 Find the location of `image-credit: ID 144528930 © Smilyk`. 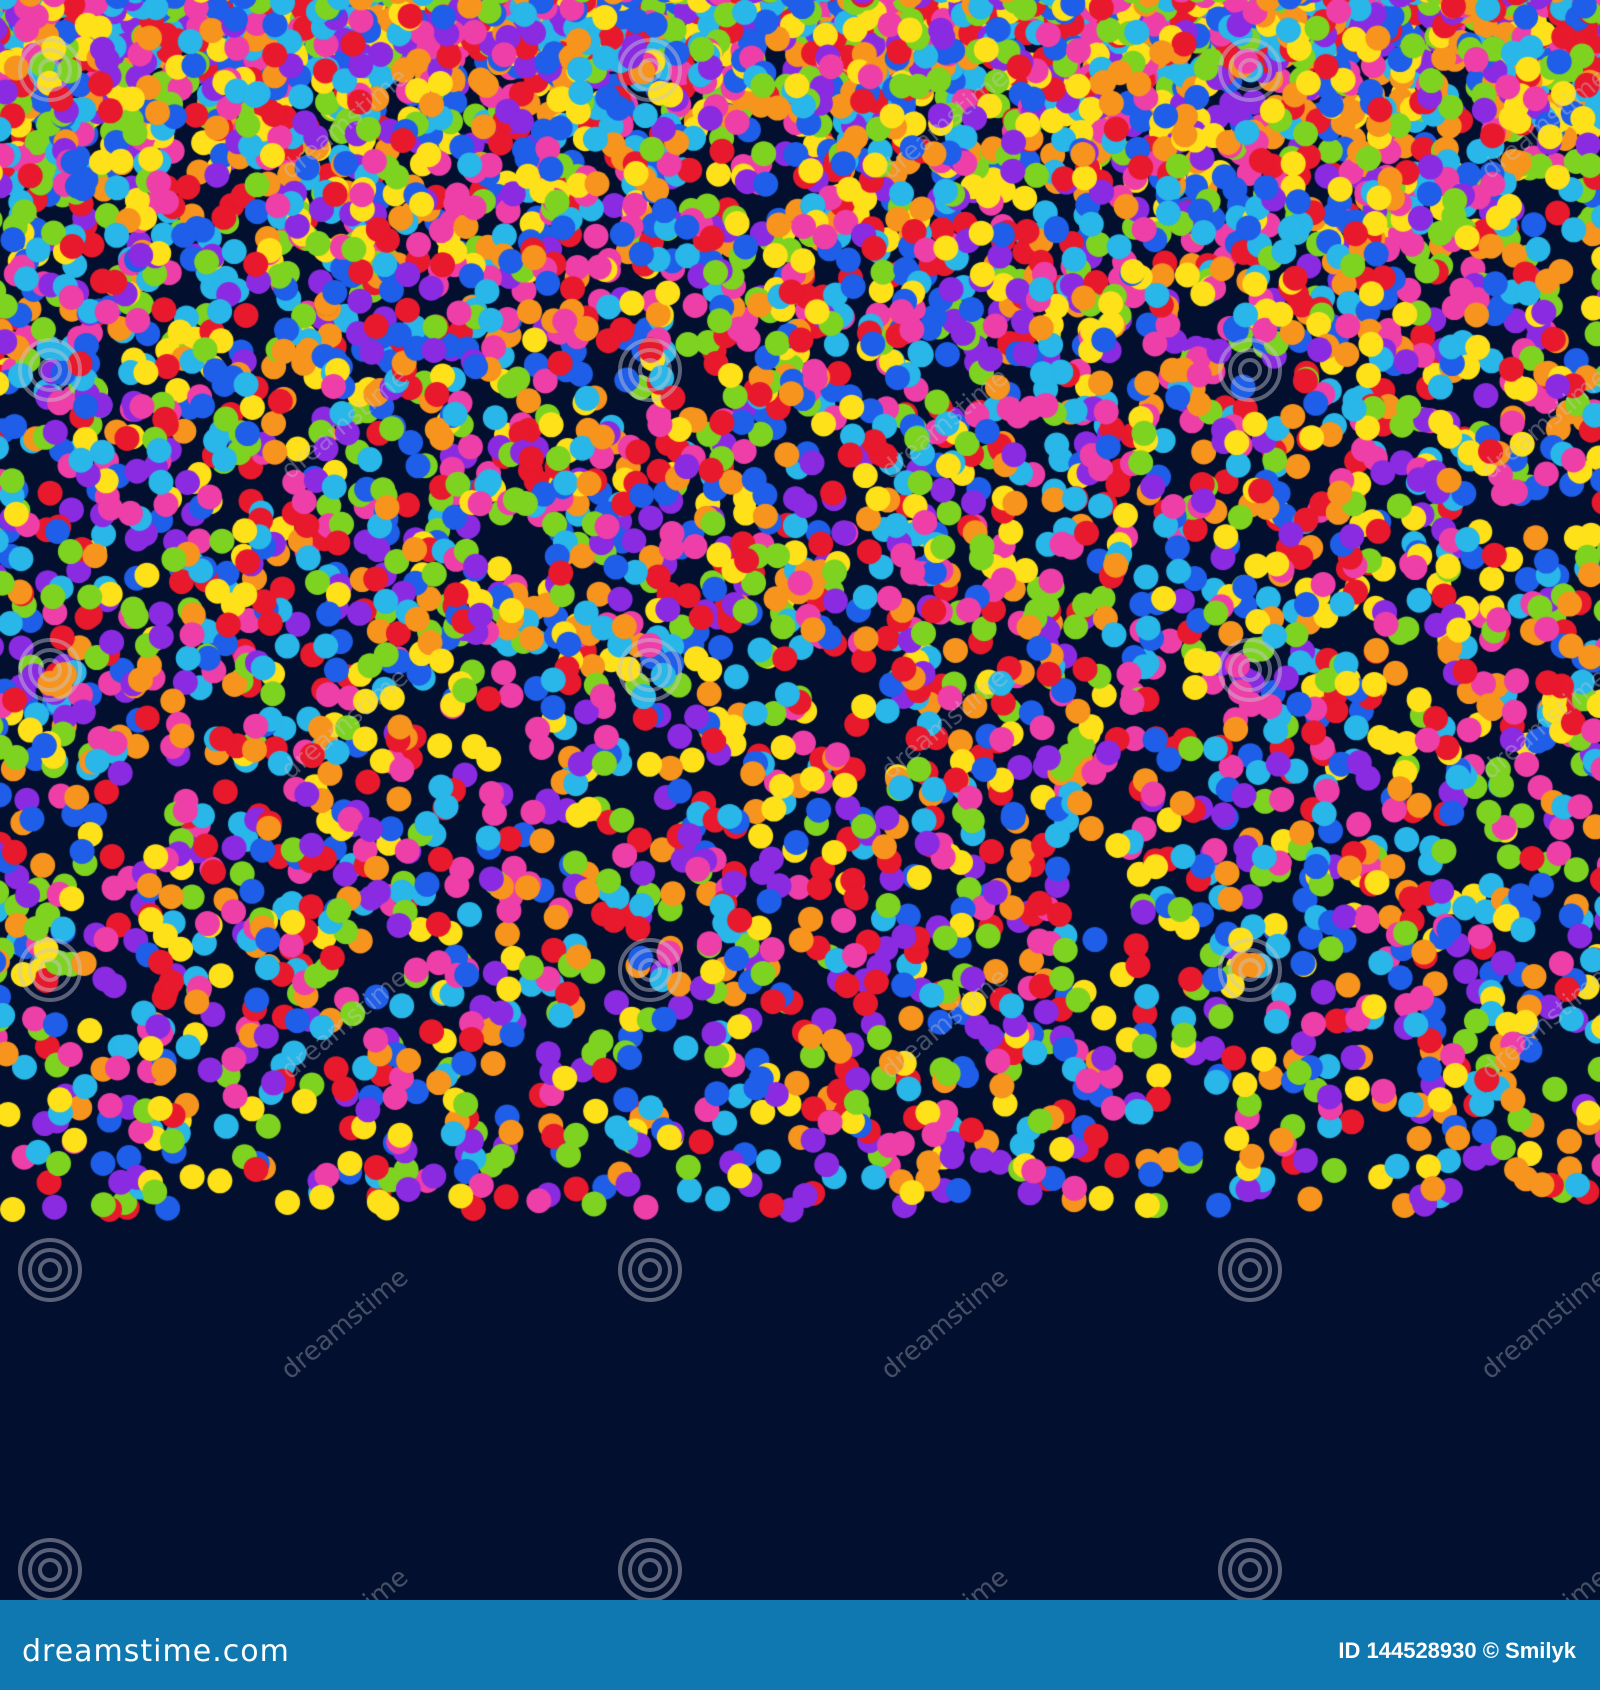

image-credit: ID 144528930 © Smilyk is located at coordinates (1457, 1650).